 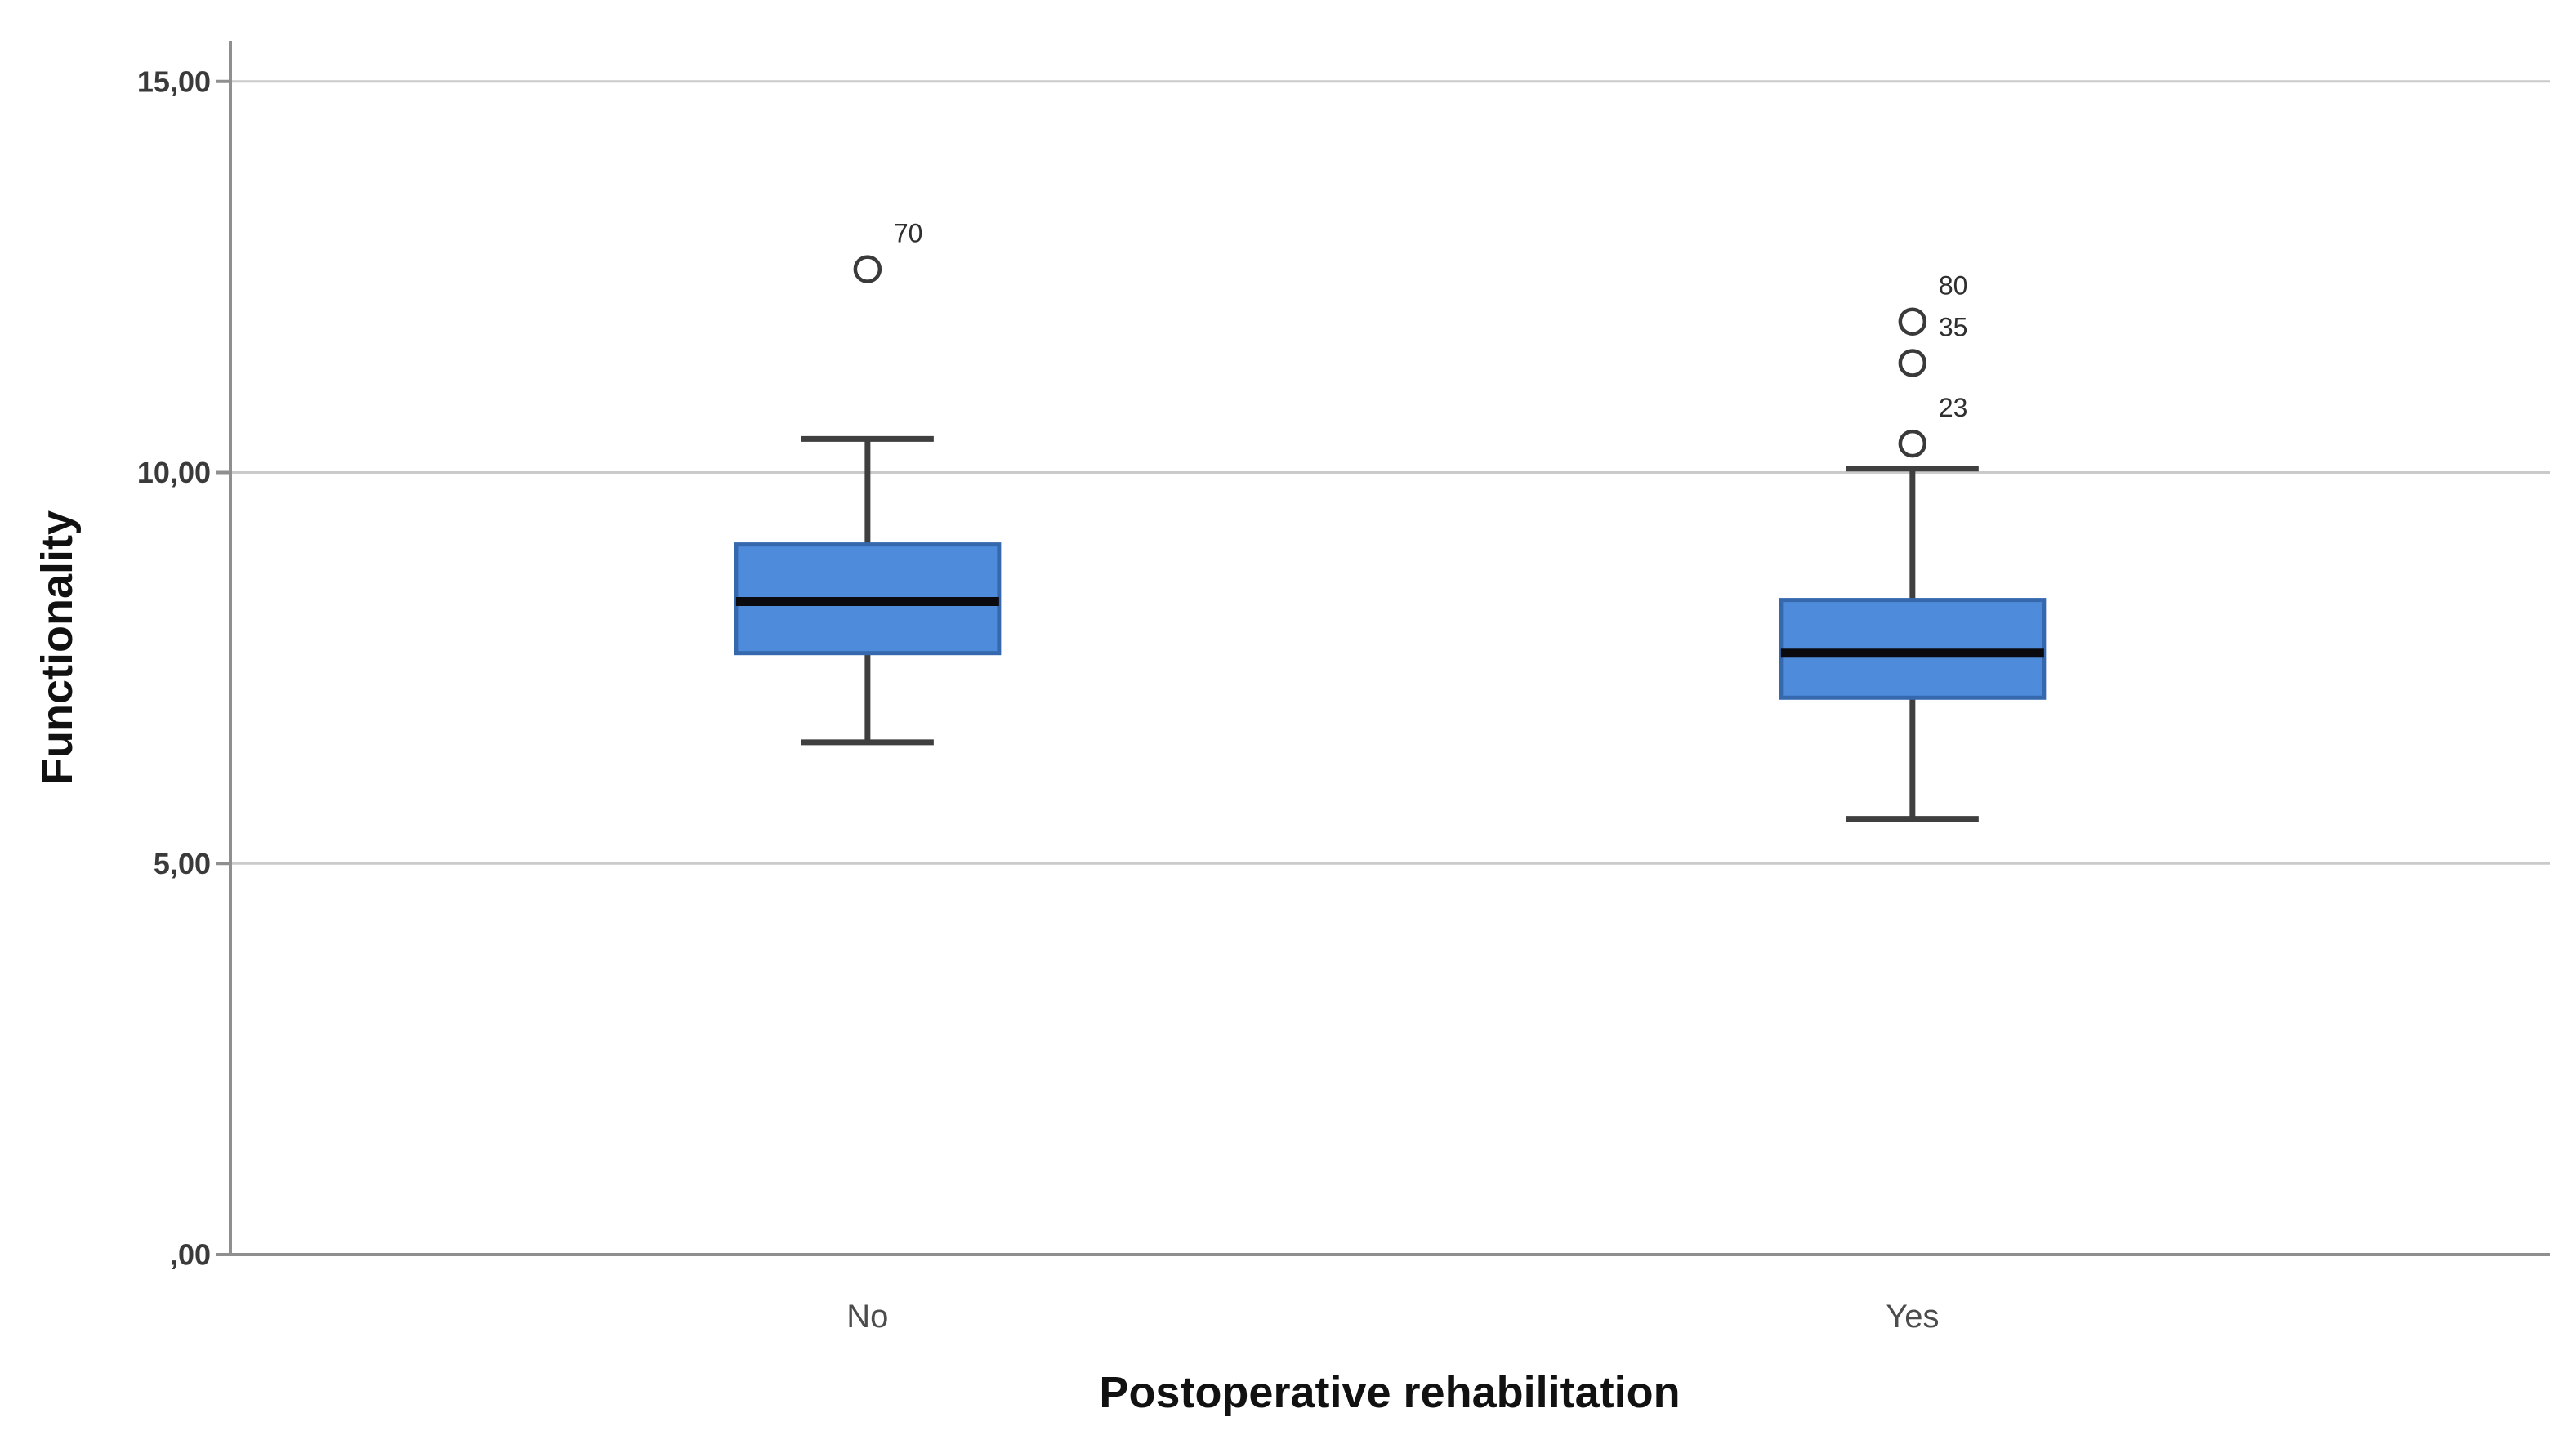 I want to click on y-tick-label: ,00, so click(x=191, y=1255).